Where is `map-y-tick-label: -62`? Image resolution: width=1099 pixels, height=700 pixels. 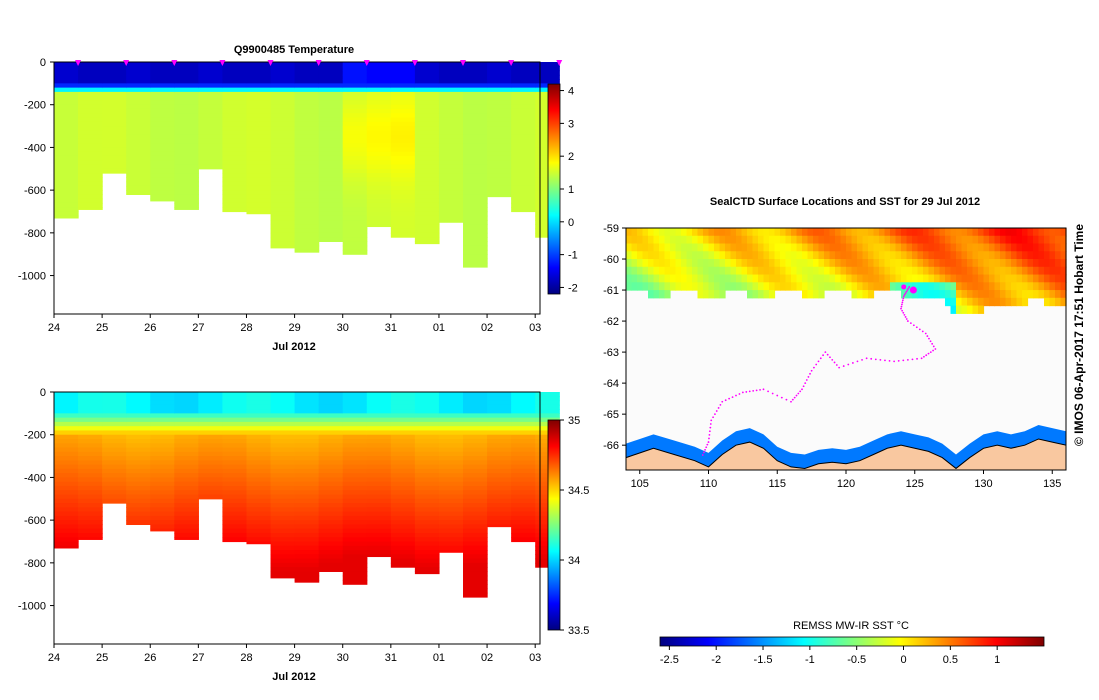
map-y-tick-label: -62 is located at coordinates (611, 322).